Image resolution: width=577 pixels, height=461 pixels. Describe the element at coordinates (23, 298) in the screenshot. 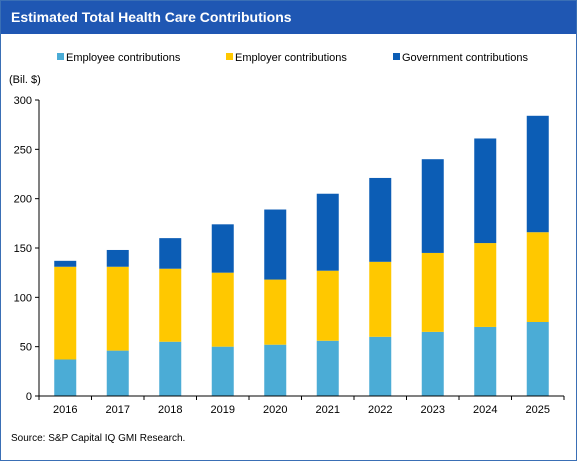

I see `y-tick-label: 100` at that location.